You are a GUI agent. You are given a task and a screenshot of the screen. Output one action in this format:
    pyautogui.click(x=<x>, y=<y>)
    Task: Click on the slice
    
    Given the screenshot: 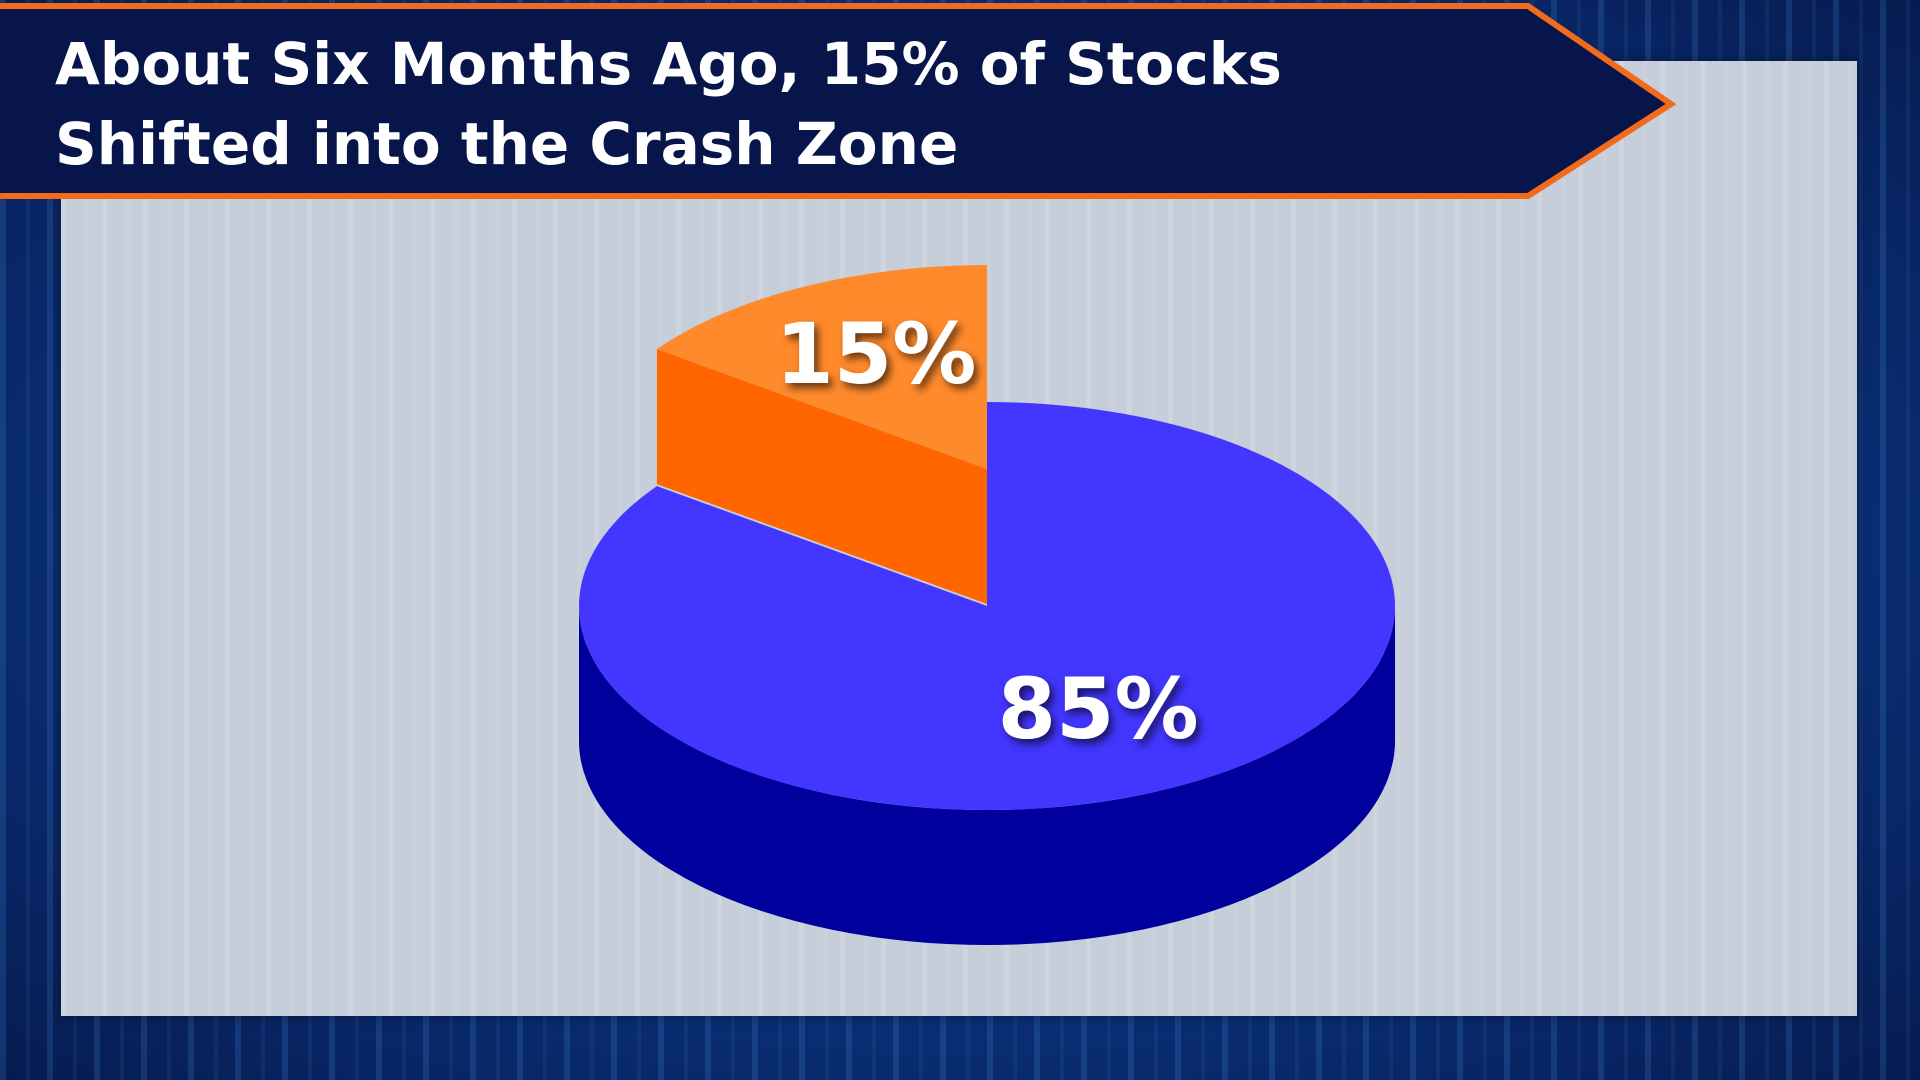 What is the action you would take?
    pyautogui.click(x=821, y=367)
    